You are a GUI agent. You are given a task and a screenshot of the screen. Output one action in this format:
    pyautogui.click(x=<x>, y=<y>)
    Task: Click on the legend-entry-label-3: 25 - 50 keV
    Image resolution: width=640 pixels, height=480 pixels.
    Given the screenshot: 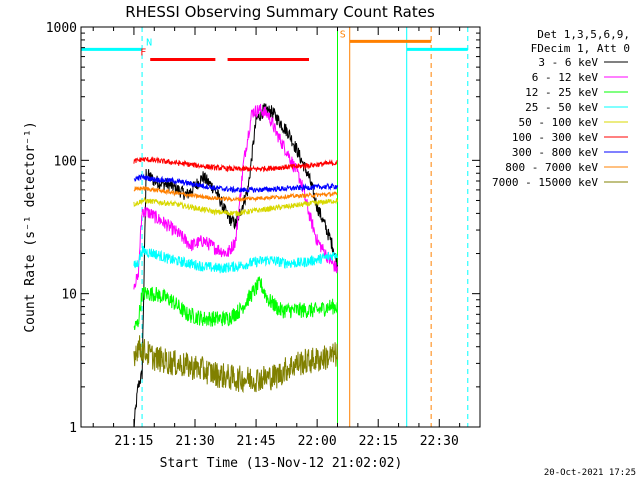 What is the action you would take?
    pyautogui.click(x=561, y=107)
    